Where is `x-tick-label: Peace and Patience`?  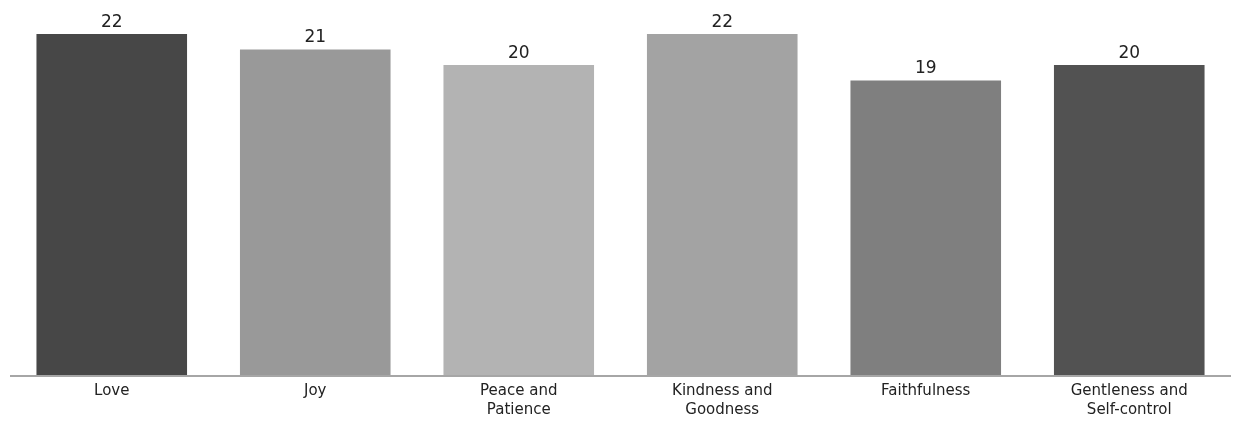 x-tick-label: Peace and Patience is located at coordinates (519, 399).